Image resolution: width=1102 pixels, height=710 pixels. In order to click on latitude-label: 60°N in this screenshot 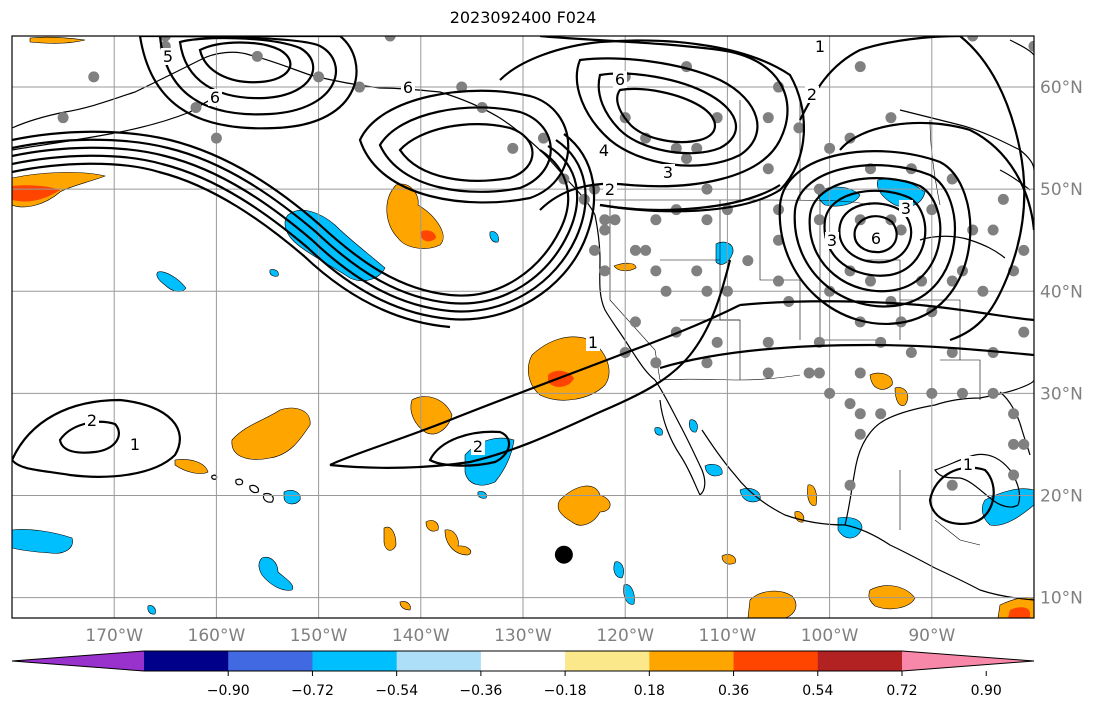, I will do `click(1061, 88)`.